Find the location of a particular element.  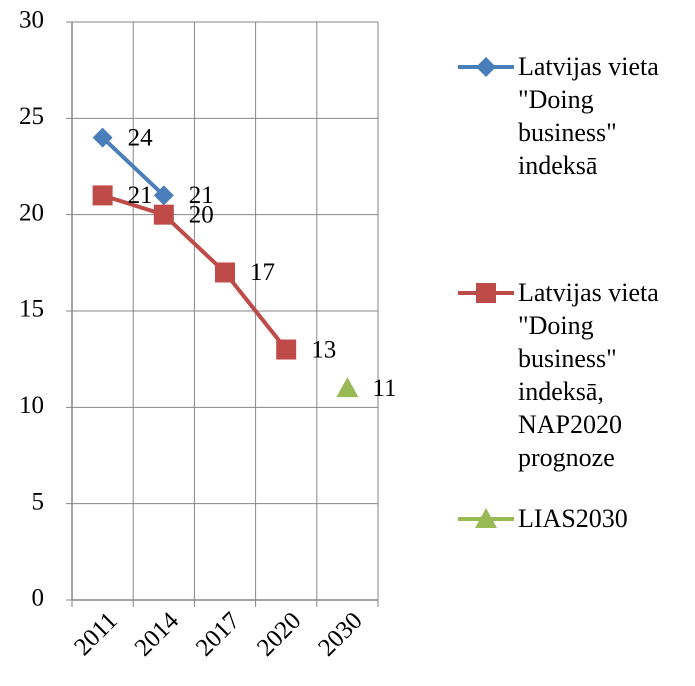

x-tick-label: 2030 is located at coordinates (340, 634).